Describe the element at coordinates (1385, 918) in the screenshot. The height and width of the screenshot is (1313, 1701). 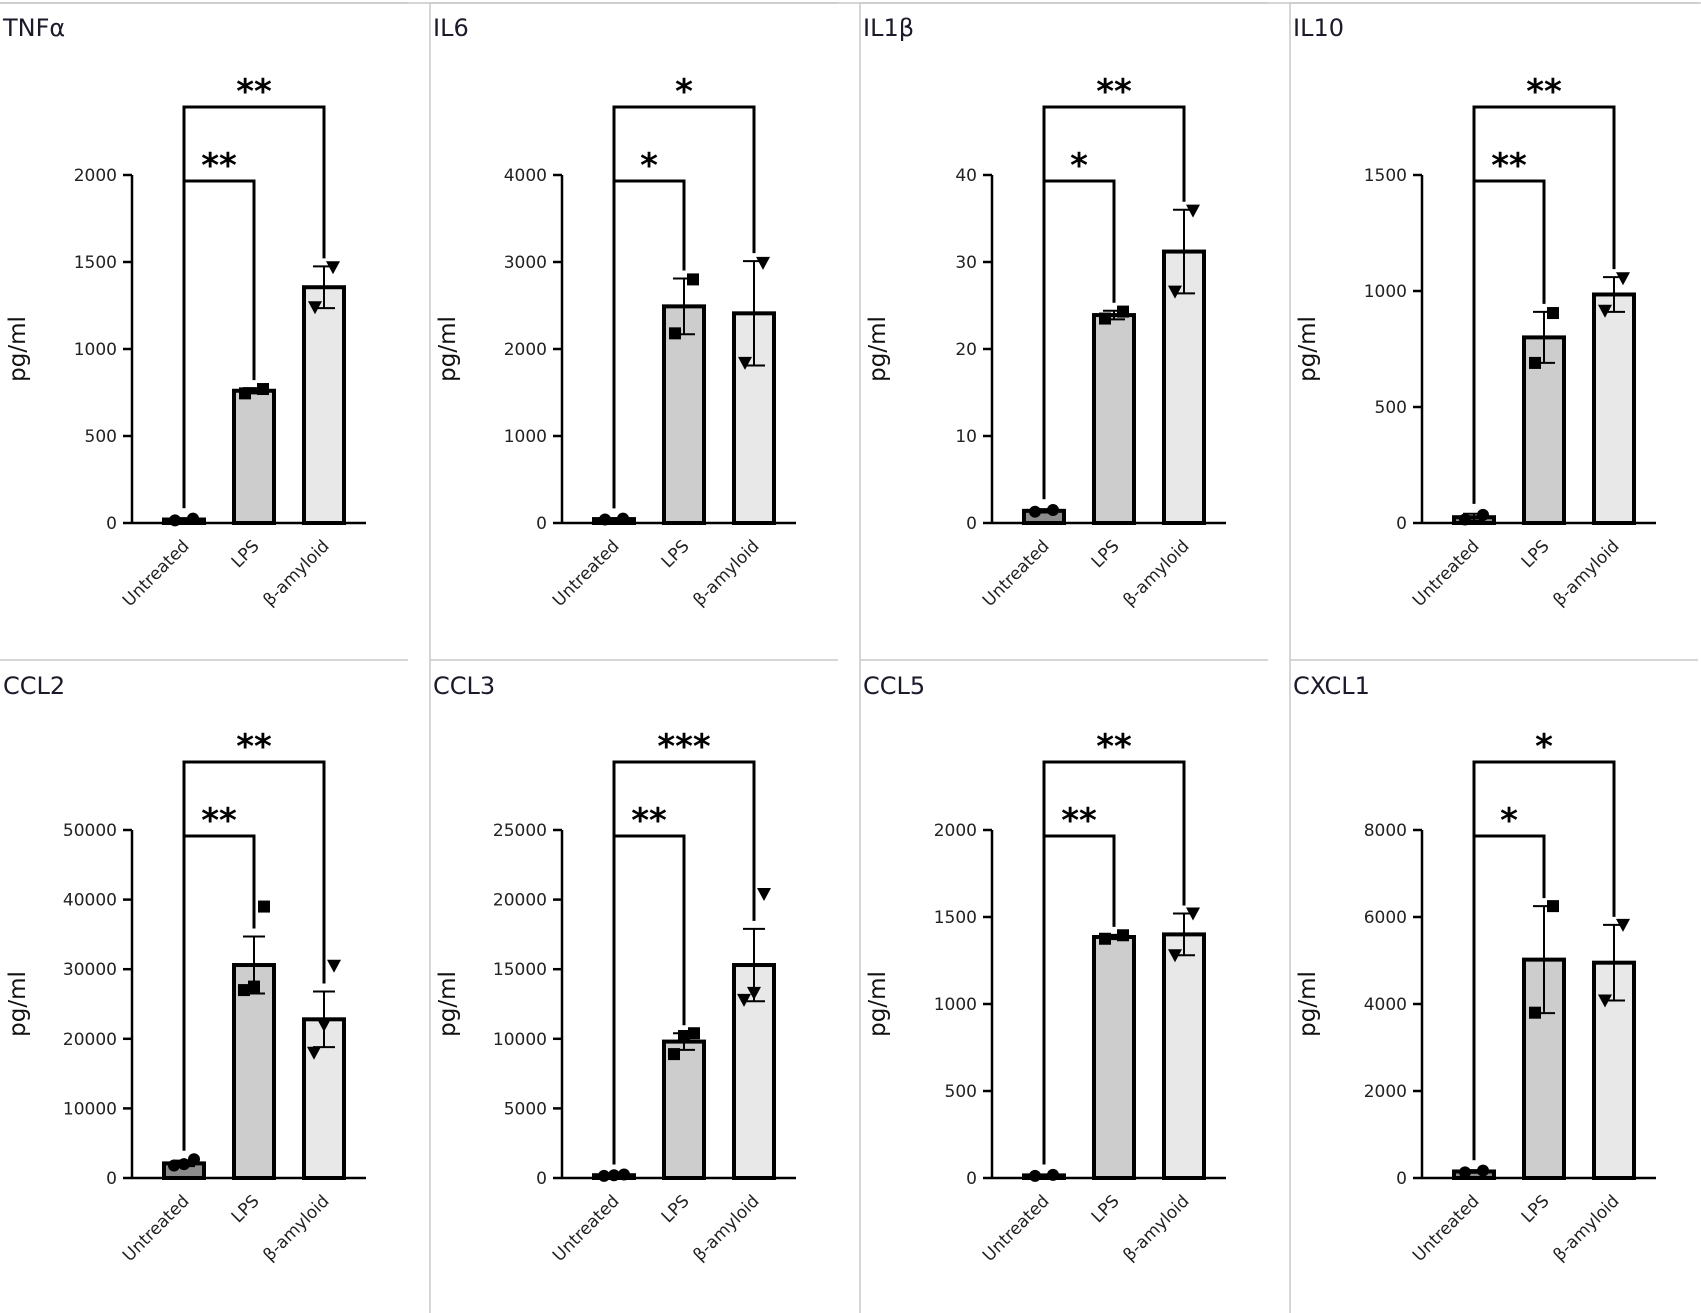
I see `y-tick-label: 6000` at that location.